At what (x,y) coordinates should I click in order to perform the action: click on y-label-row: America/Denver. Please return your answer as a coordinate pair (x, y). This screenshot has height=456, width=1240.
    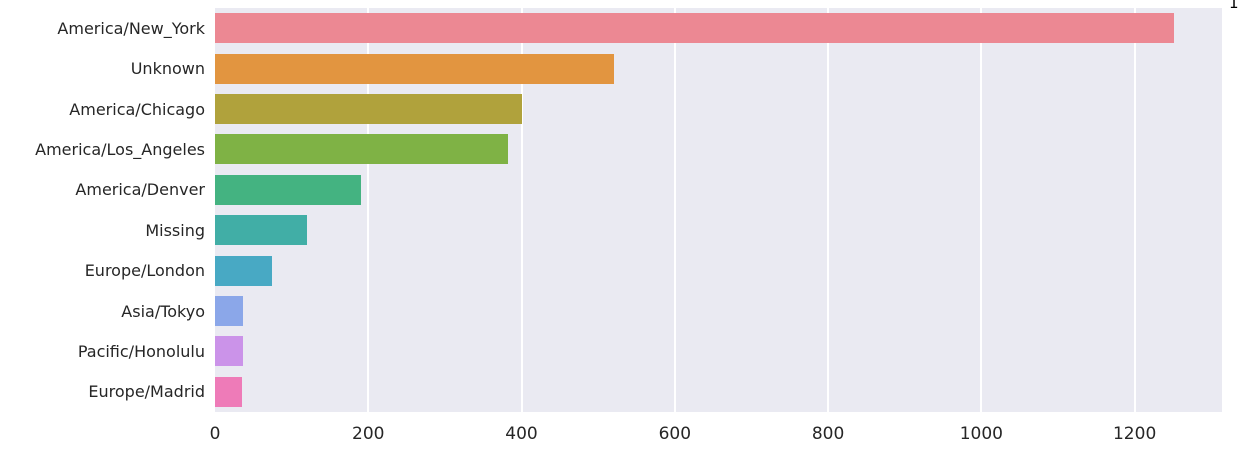
    Looking at the image, I should click on (107, 190).